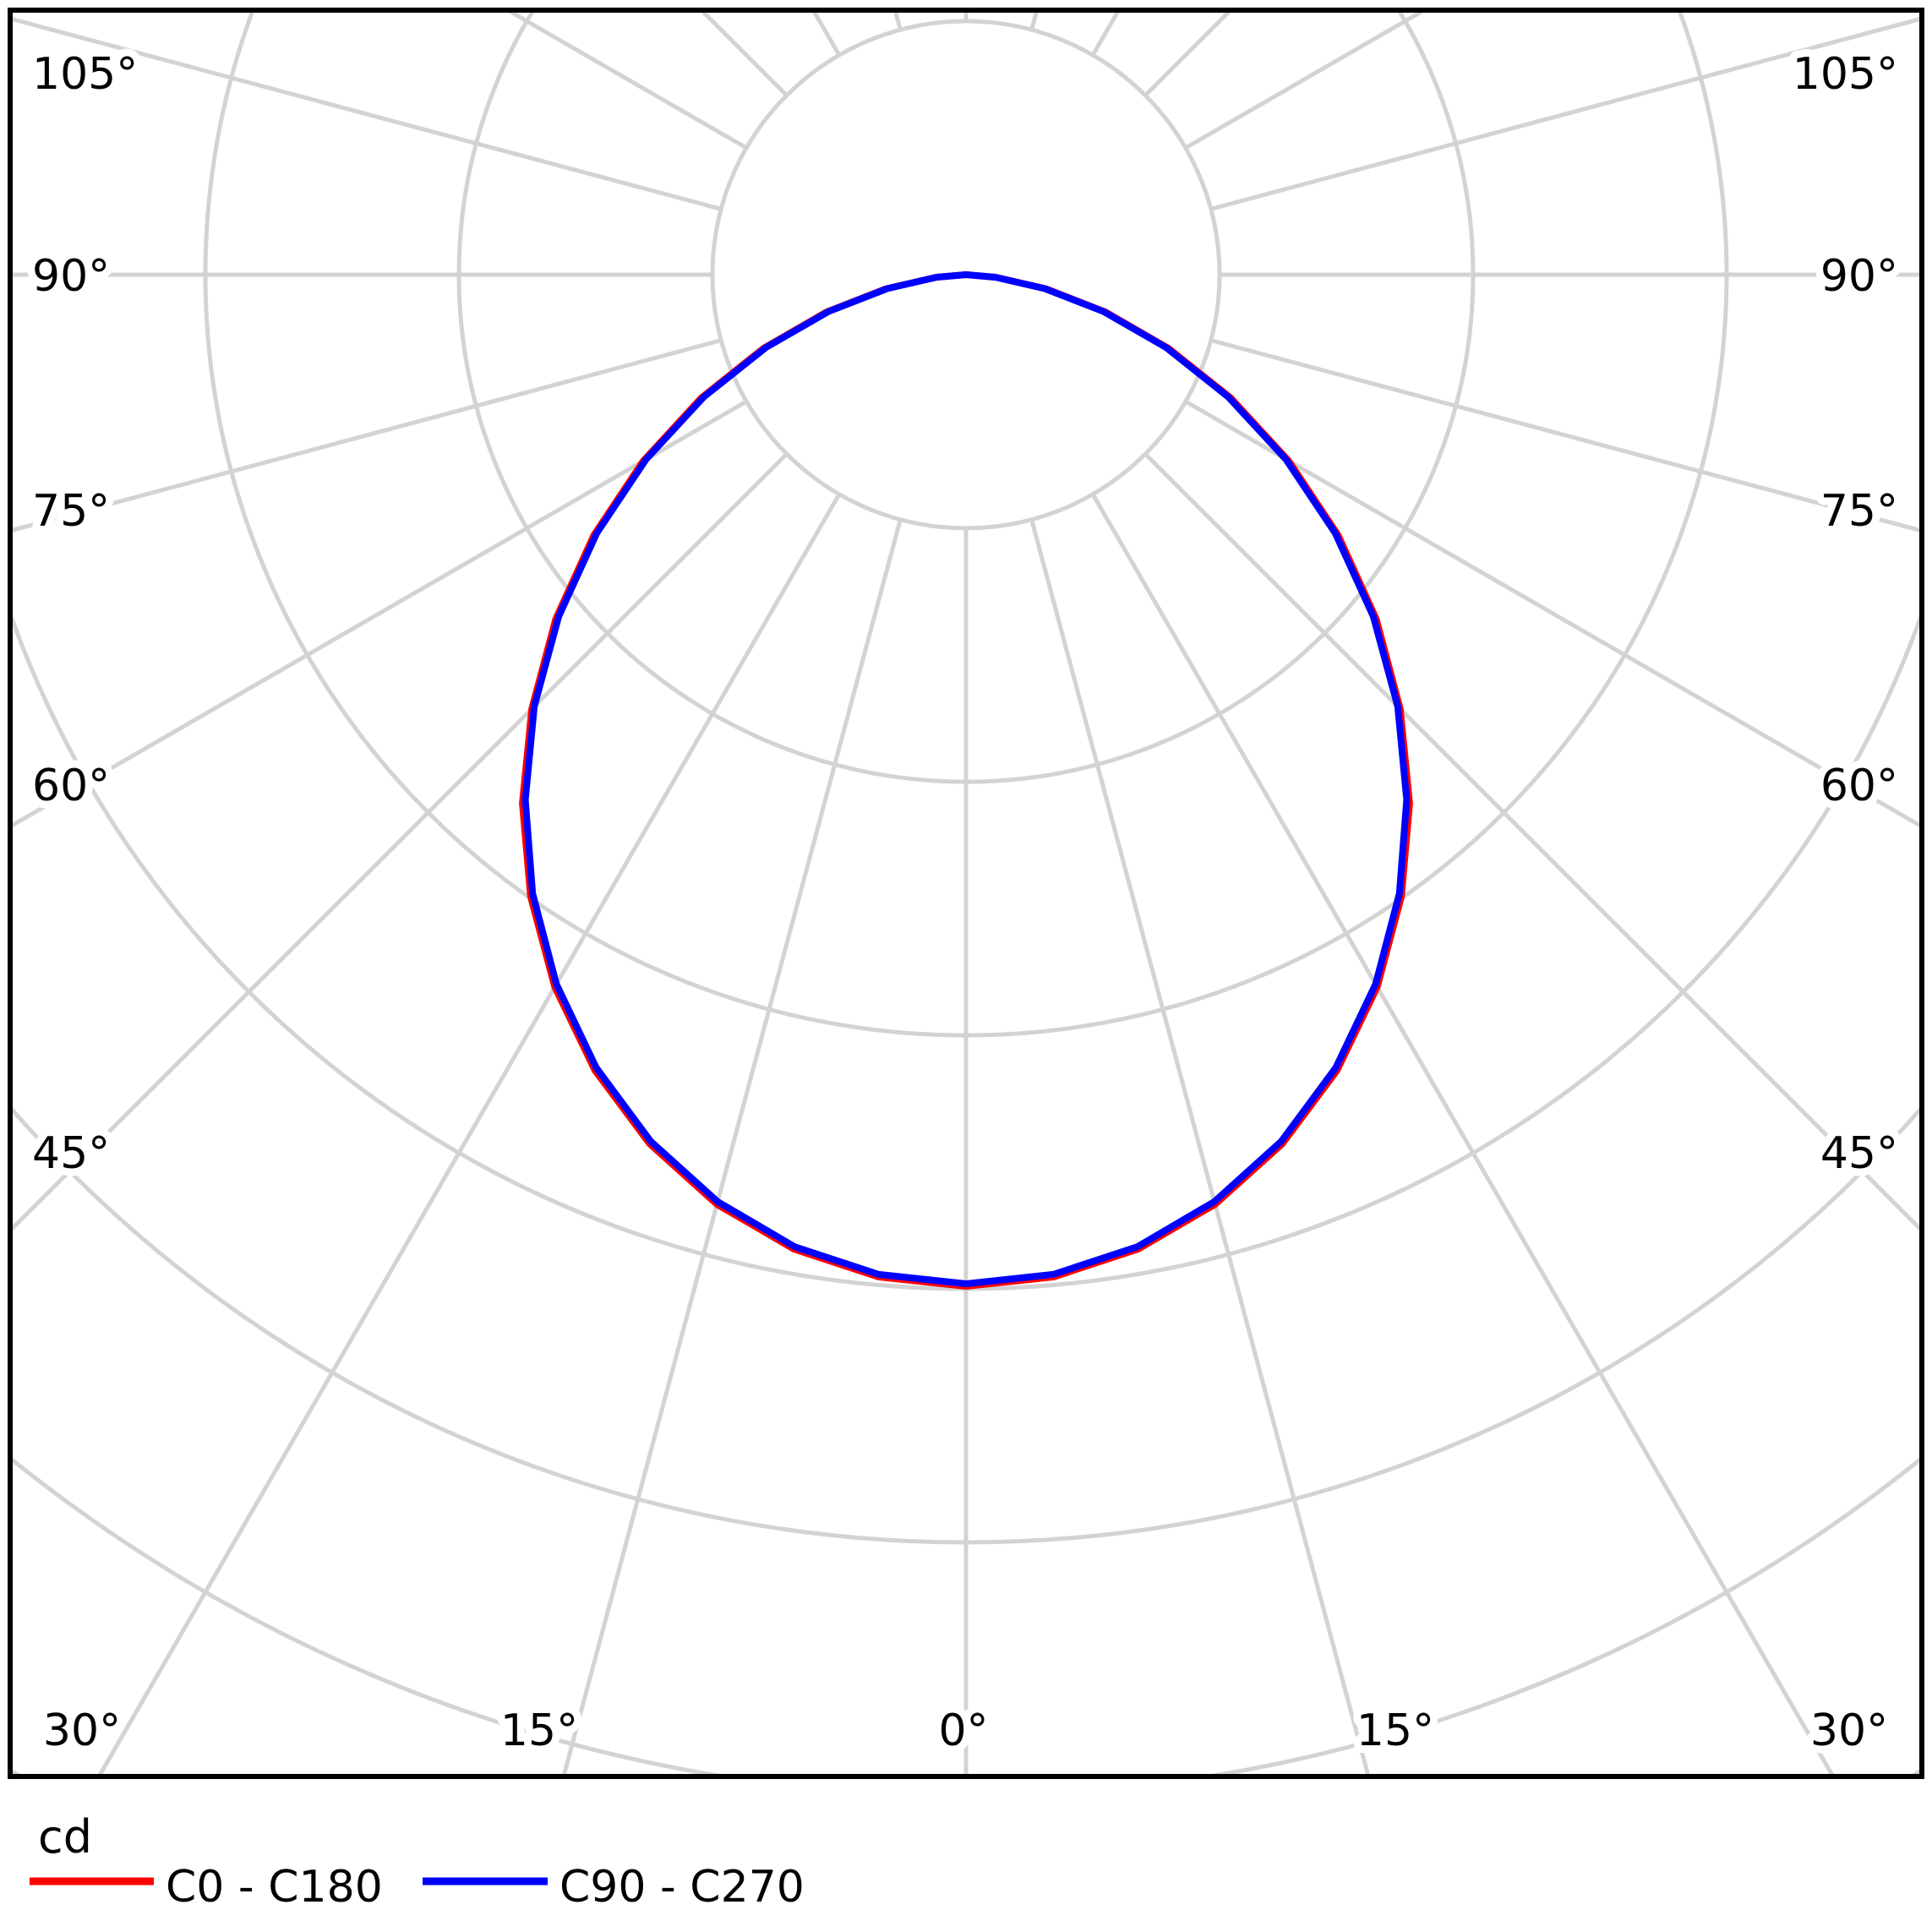 This screenshot has width=1932, height=1932. I want to click on unit-label: cd, so click(65, 1837).